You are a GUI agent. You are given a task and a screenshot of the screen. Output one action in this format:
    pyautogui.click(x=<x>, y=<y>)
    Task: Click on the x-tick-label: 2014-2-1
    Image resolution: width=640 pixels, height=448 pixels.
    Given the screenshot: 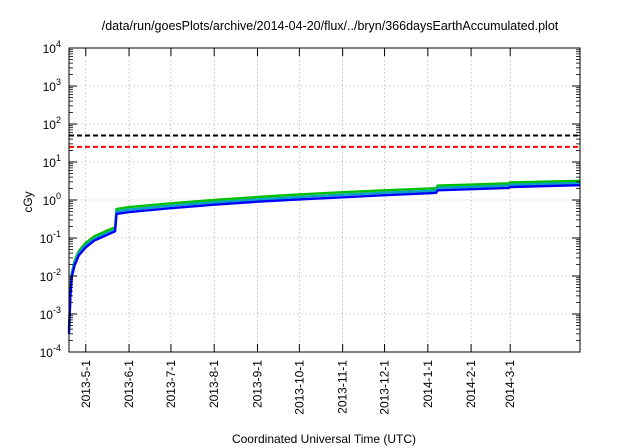 What is the action you would take?
    pyautogui.click(x=471, y=384)
    